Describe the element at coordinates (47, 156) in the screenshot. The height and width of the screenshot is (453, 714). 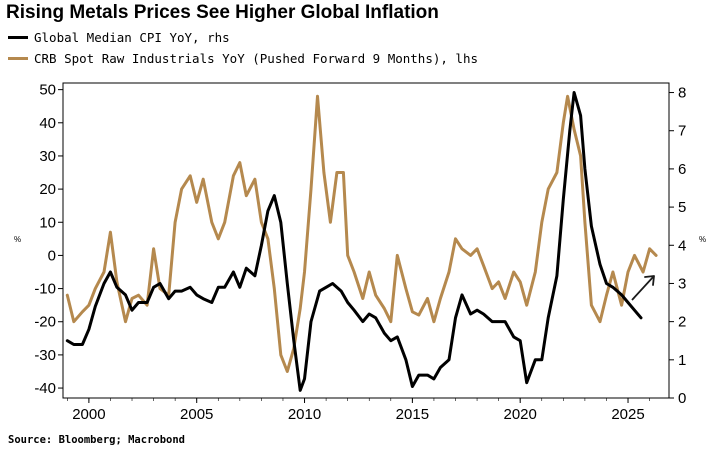
I see `left-axis-tick-label: 30` at that location.